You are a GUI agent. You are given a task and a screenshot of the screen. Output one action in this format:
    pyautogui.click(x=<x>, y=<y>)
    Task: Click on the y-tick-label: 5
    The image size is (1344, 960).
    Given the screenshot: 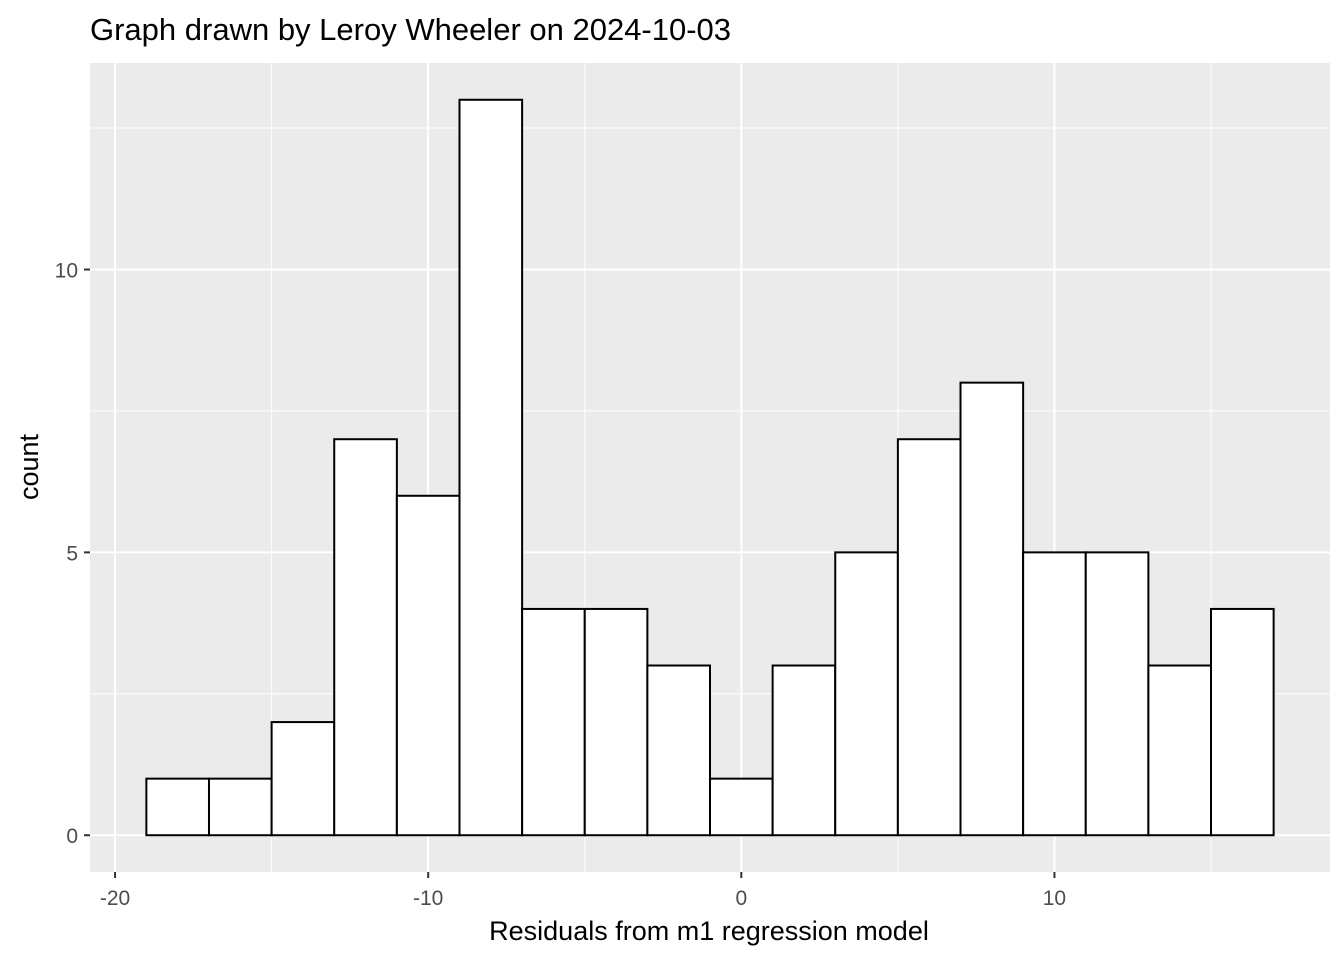 What is the action you would take?
    pyautogui.click(x=72, y=553)
    